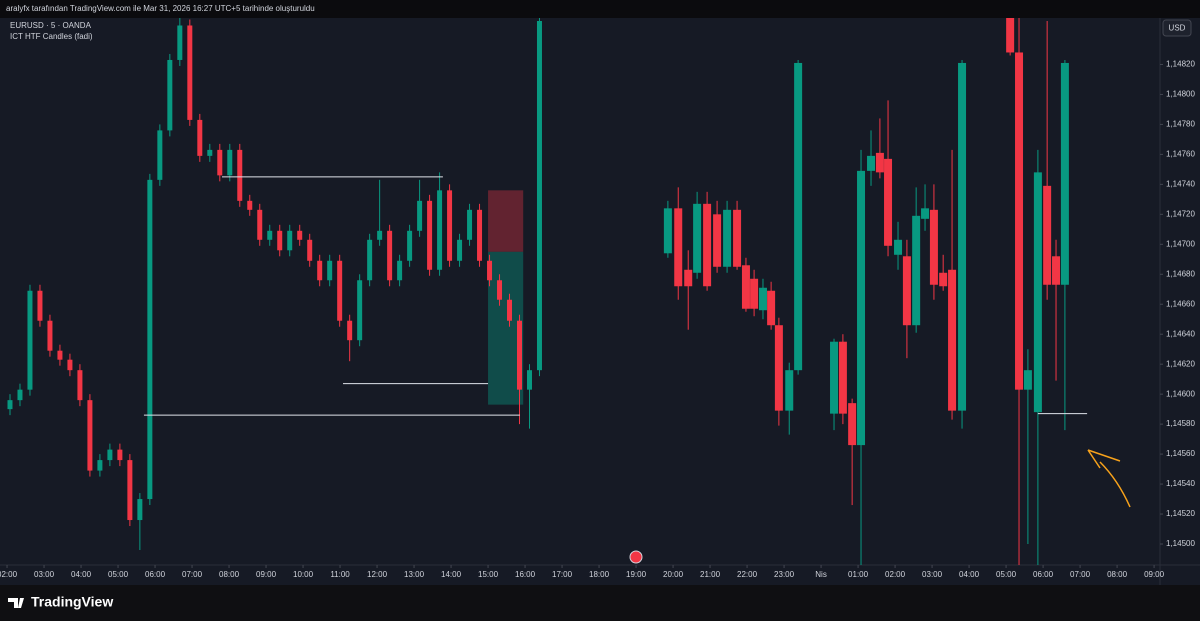  Describe the element at coordinates (16, 603) in the screenshot. I see `brand-logo` at that location.